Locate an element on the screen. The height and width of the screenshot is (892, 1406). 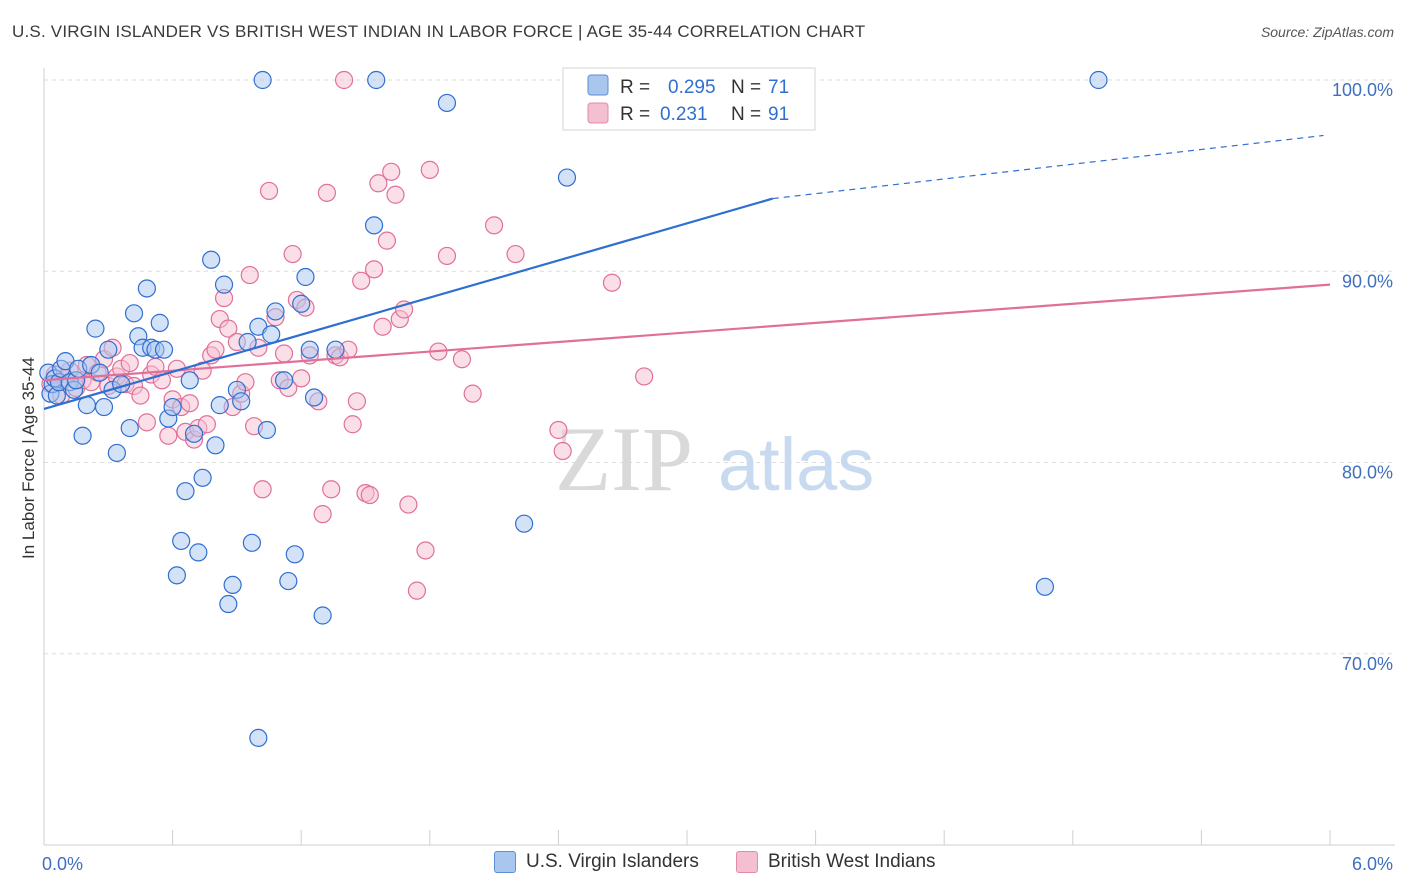
watermark-zip: ZIP is located at coordinates (624, 459).